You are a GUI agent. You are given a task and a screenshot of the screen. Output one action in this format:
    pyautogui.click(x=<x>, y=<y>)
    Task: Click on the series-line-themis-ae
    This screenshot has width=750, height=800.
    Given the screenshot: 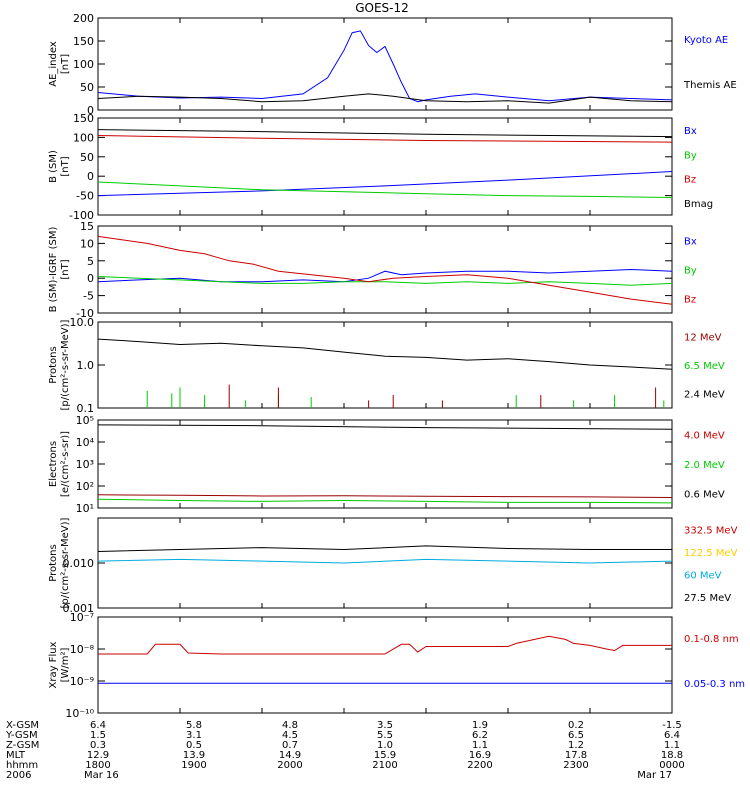 What is the action you would take?
    pyautogui.click(x=385, y=98)
    